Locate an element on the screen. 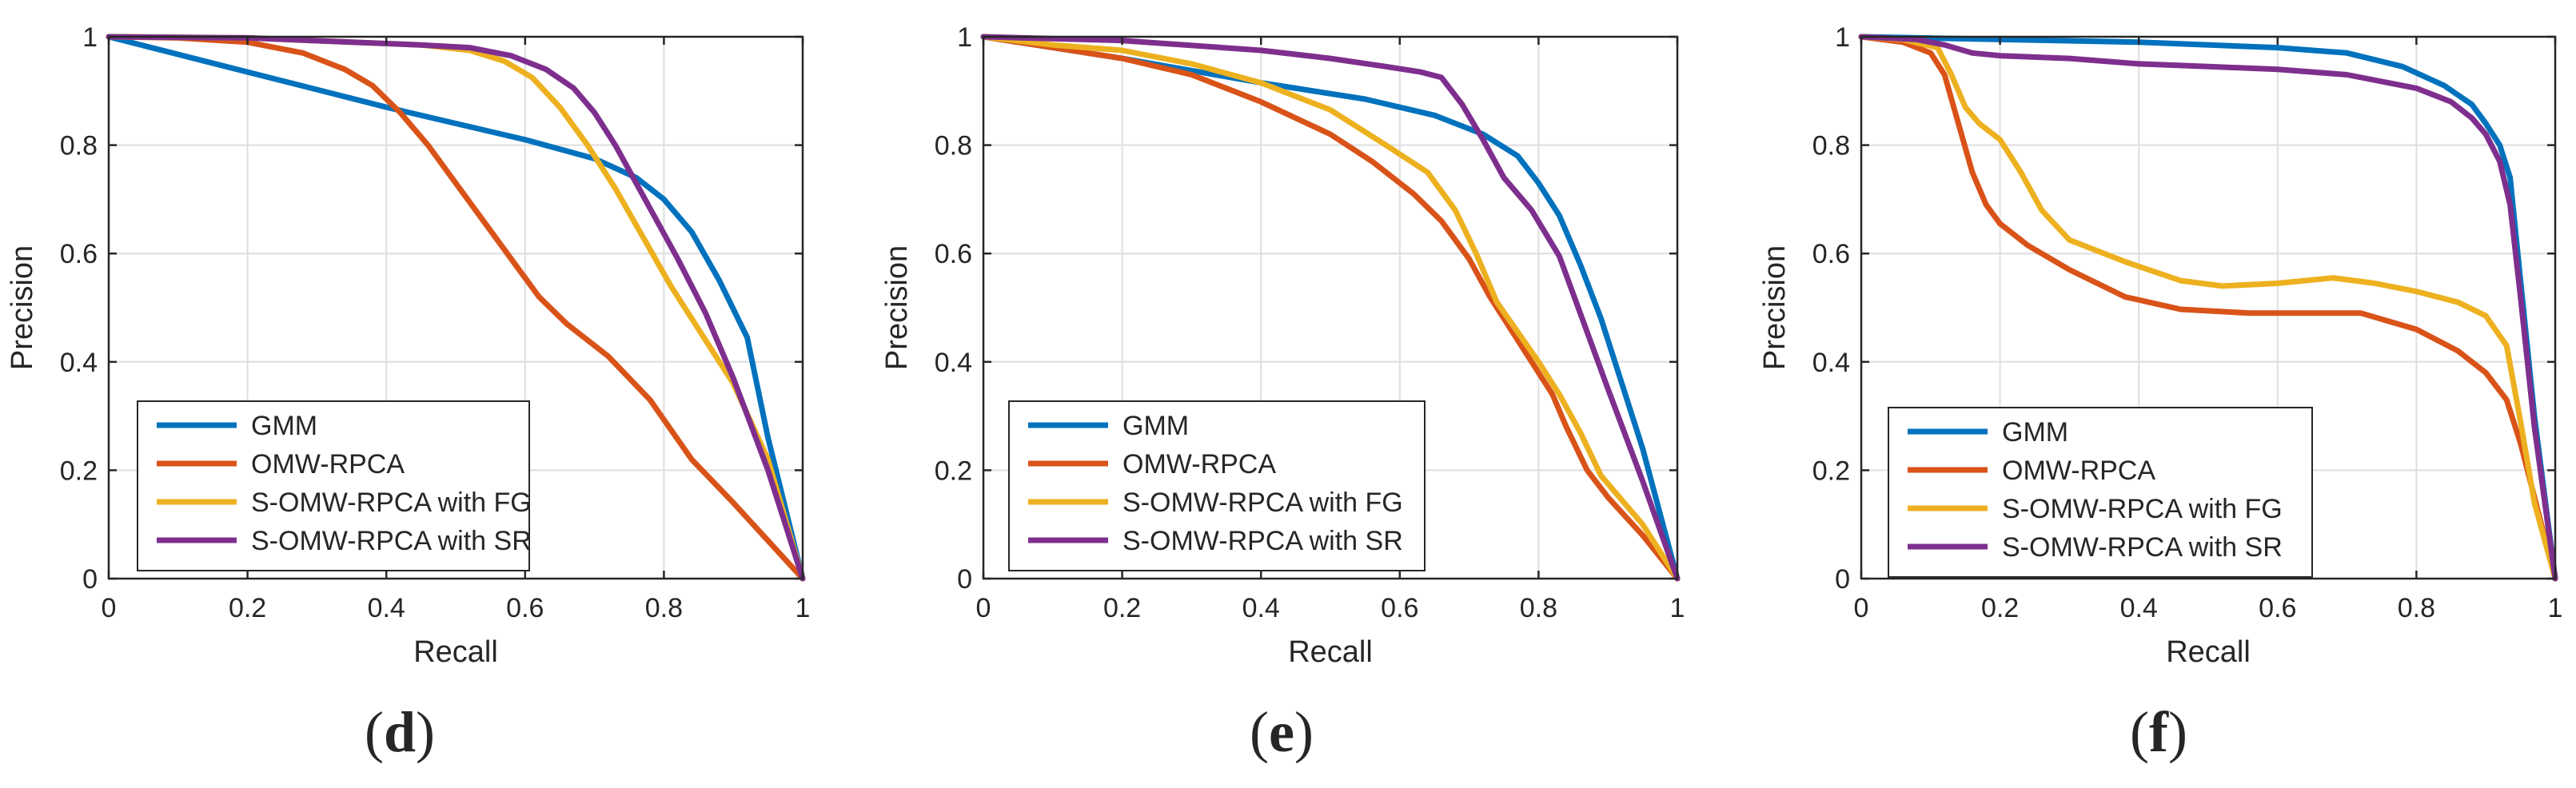  panel-label: (d) is located at coordinates (400, 732).